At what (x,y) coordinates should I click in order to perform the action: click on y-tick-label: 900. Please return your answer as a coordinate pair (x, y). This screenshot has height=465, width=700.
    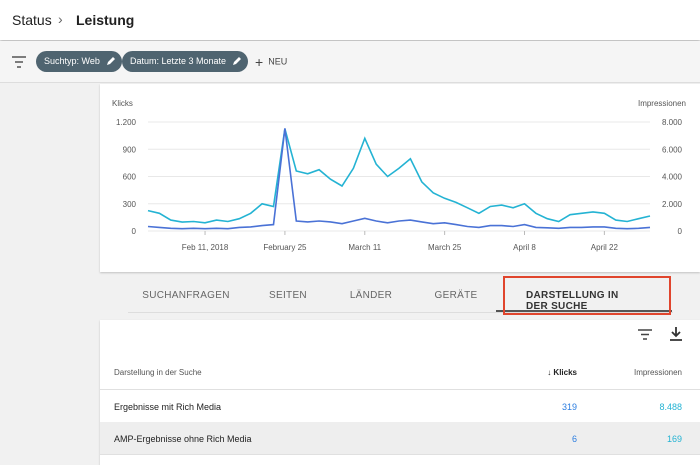
    Looking at the image, I should click on (130, 149).